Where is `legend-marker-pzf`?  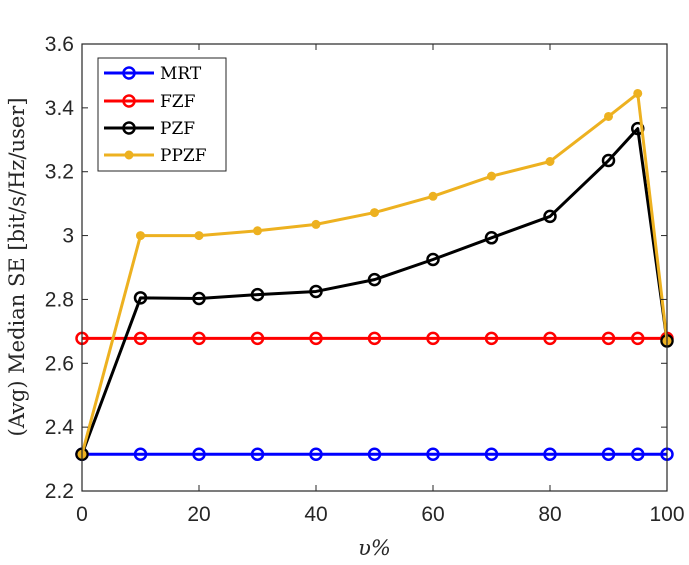 legend-marker-pzf is located at coordinates (129, 128).